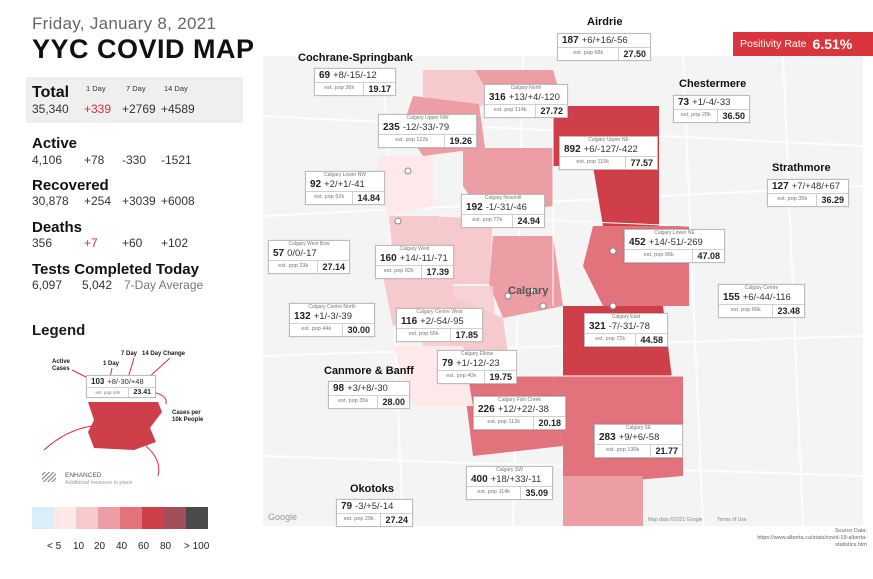 The height and width of the screenshot is (579, 873). Describe the element at coordinates (816, 186) in the screenshot. I see `card-strathmore-changes: +7/+48/+67` at that location.